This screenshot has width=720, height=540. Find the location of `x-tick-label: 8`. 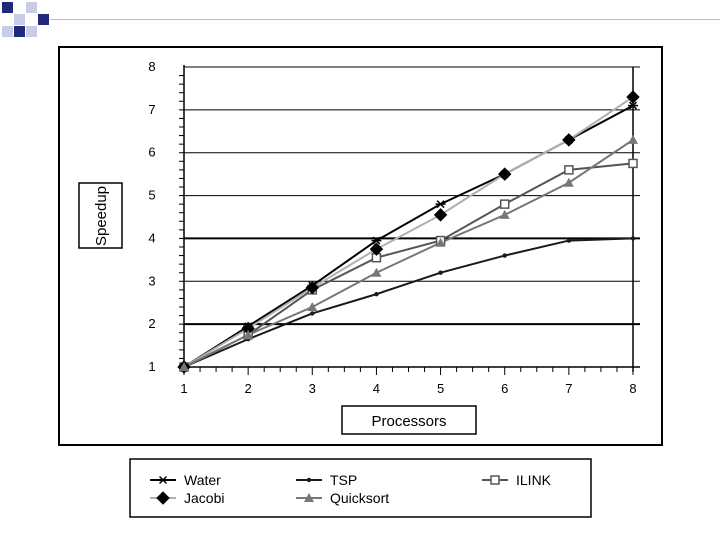

x-tick-label: 8 is located at coordinates (632, 388).